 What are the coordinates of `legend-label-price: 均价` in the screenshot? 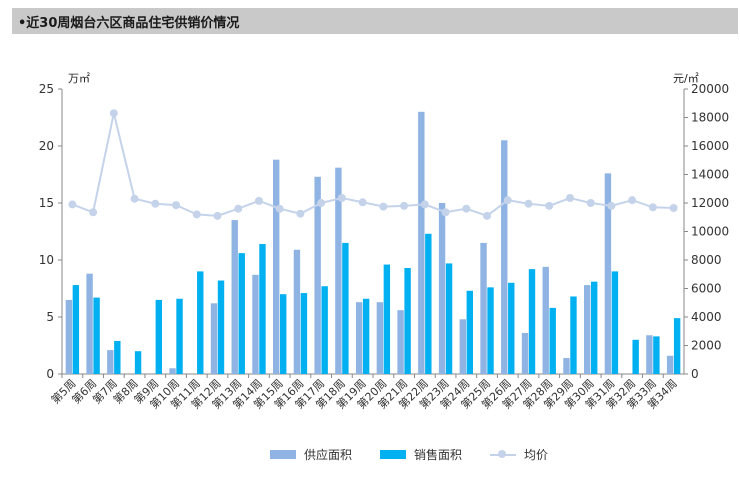 It's located at (536, 454).